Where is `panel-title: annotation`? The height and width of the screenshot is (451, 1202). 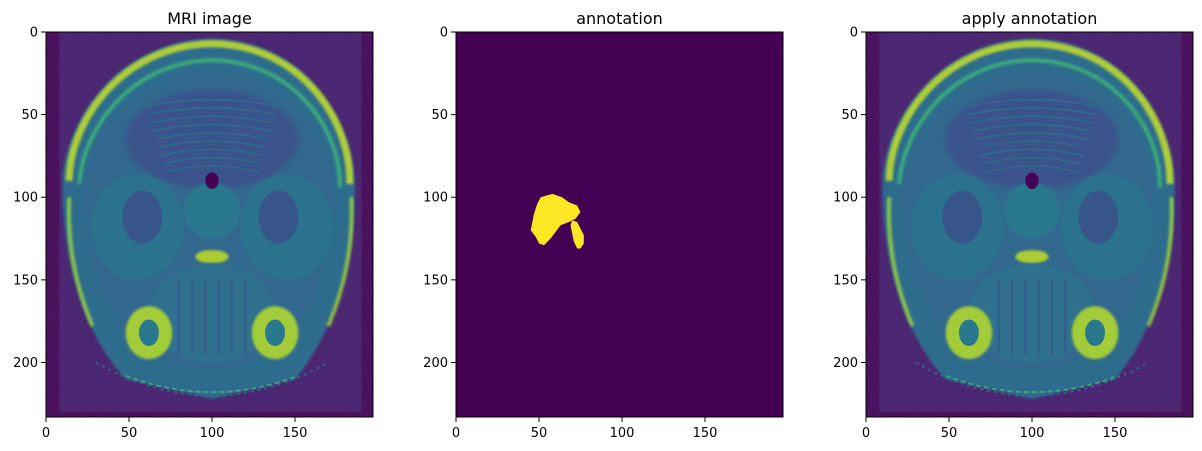 panel-title: annotation is located at coordinates (619, 18).